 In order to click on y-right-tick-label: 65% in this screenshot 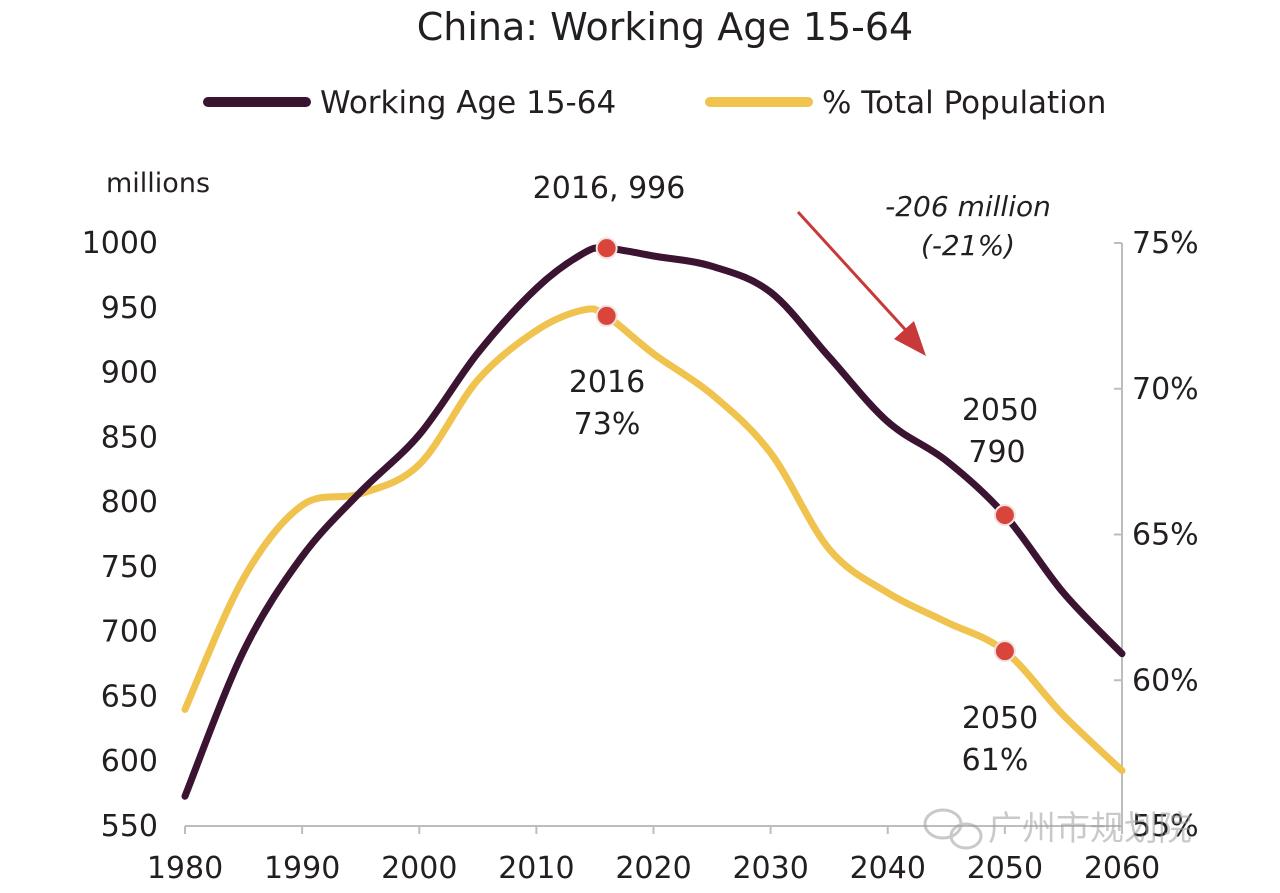, I will do `click(1165, 535)`.